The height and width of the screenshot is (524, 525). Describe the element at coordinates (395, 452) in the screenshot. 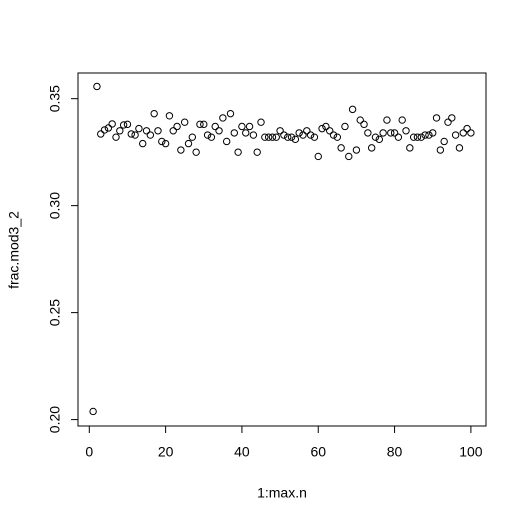

I see `x-tick-label: 80` at that location.